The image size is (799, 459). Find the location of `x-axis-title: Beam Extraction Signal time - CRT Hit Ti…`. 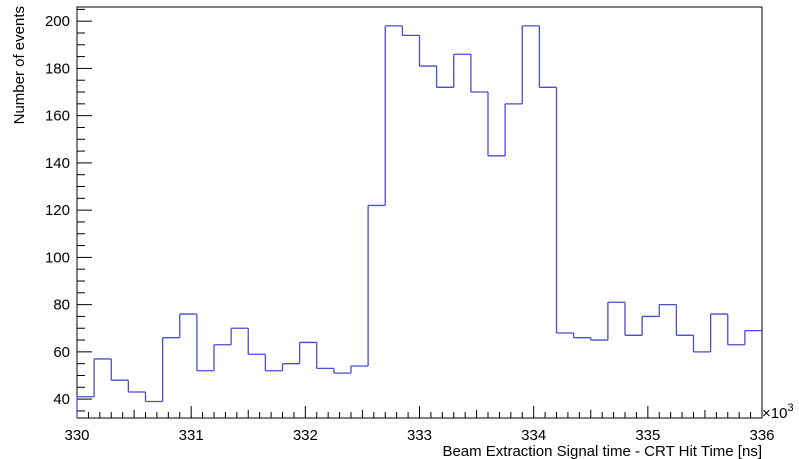

x-axis-title: Beam Extraction Signal time - CRT Hit Ti… is located at coordinates (602, 451).